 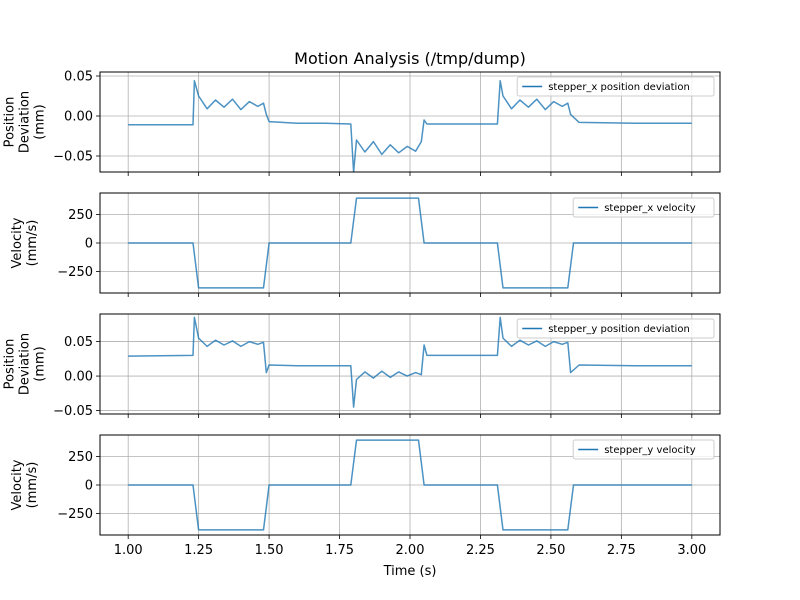 I want to click on x-tick-label: 2.25, so click(x=480, y=550).